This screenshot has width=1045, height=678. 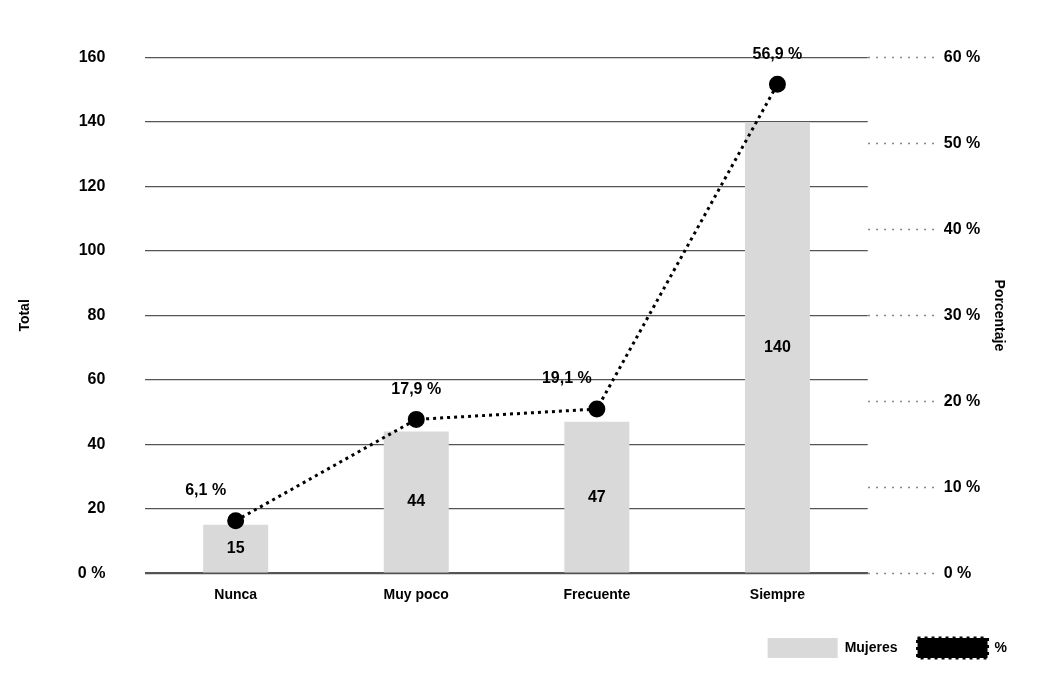 I want to click on legend-label: Mujeres, so click(x=871, y=646).